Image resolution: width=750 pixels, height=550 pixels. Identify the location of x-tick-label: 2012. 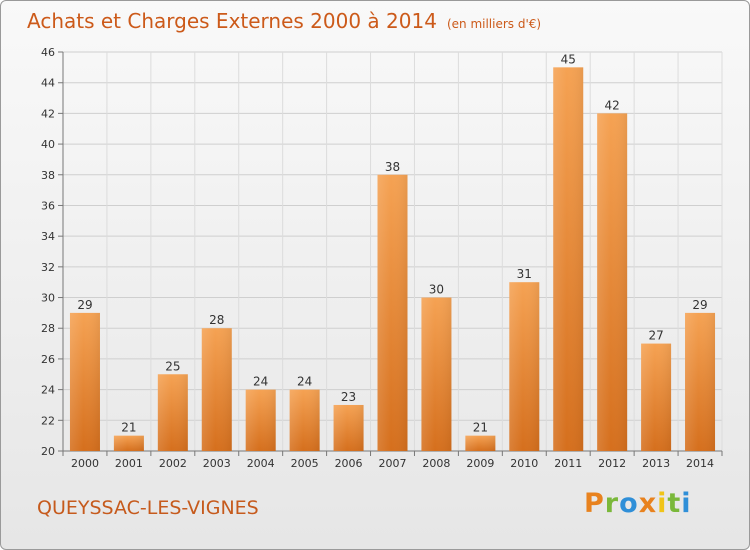
(612, 463).